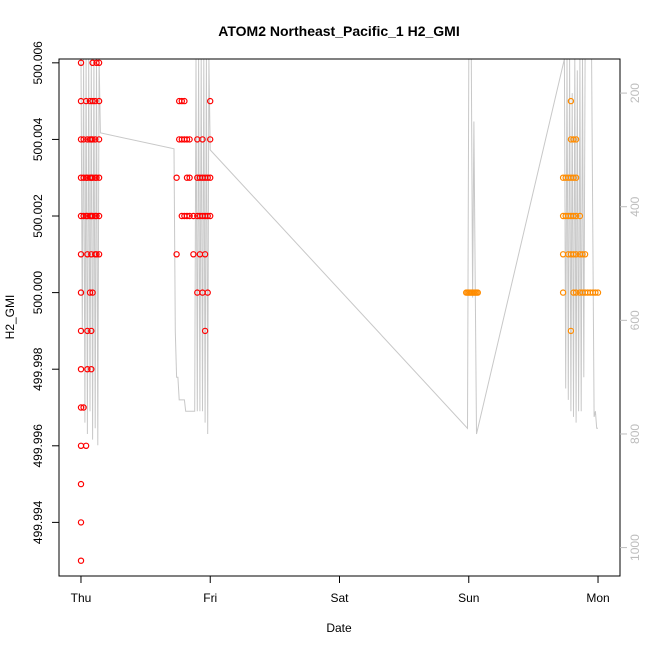 This screenshot has width=650, height=655. I want to click on y2-tick-label: 800, so click(635, 434).